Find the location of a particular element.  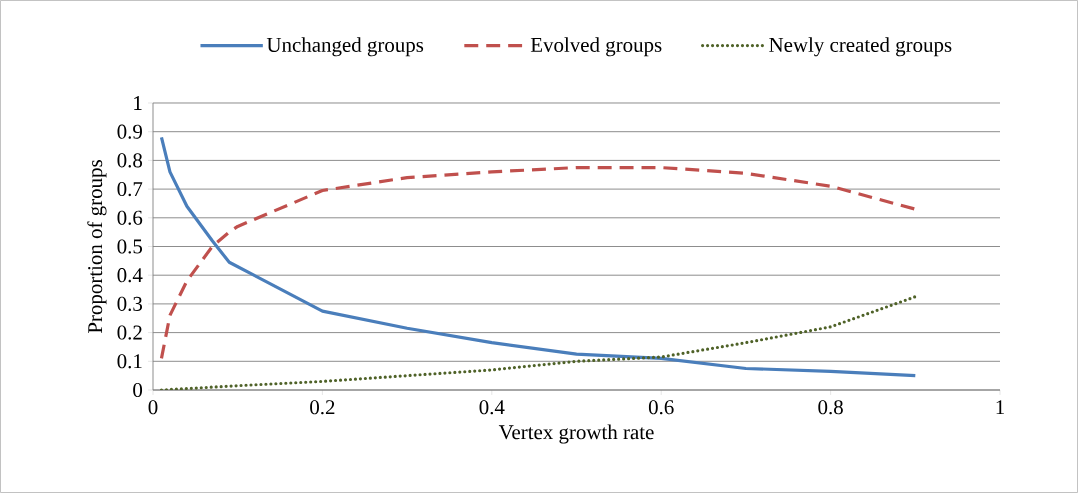

y-tick-label: 0 is located at coordinates (138, 390).